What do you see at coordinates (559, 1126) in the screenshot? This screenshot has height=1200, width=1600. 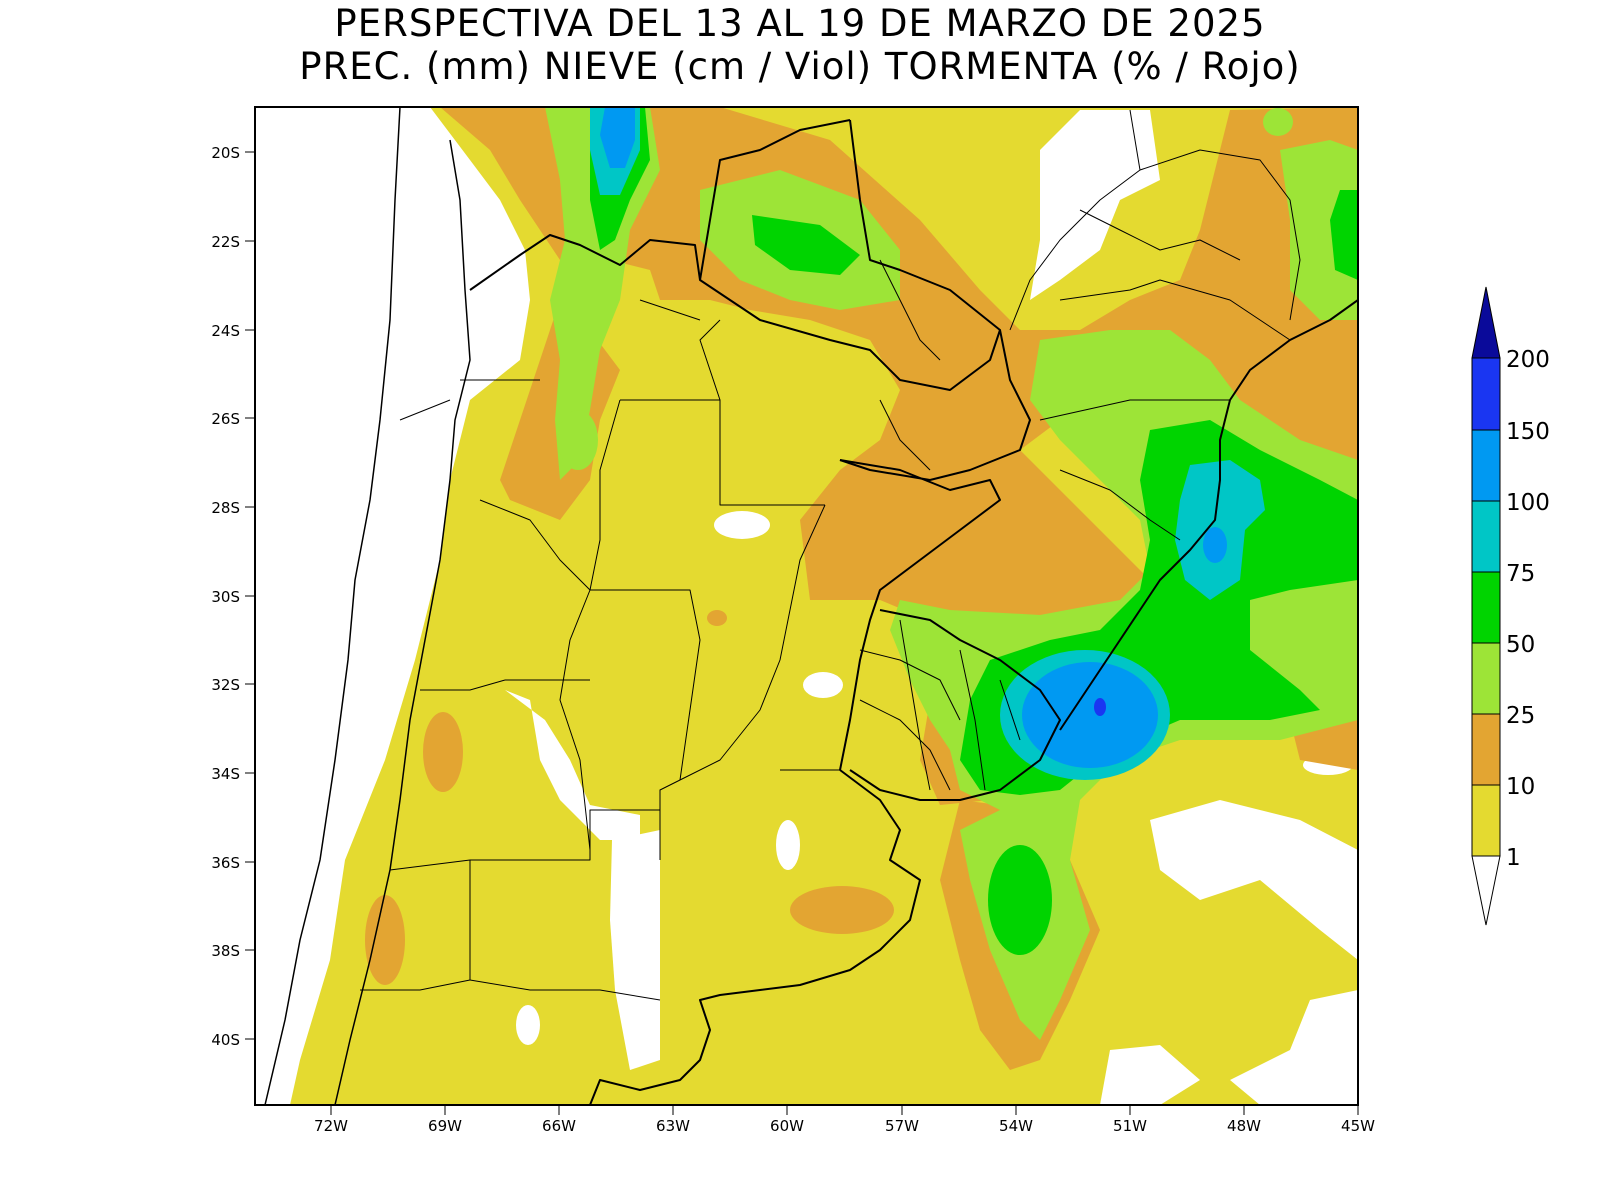 I see `lon-label: 66W` at bounding box center [559, 1126].